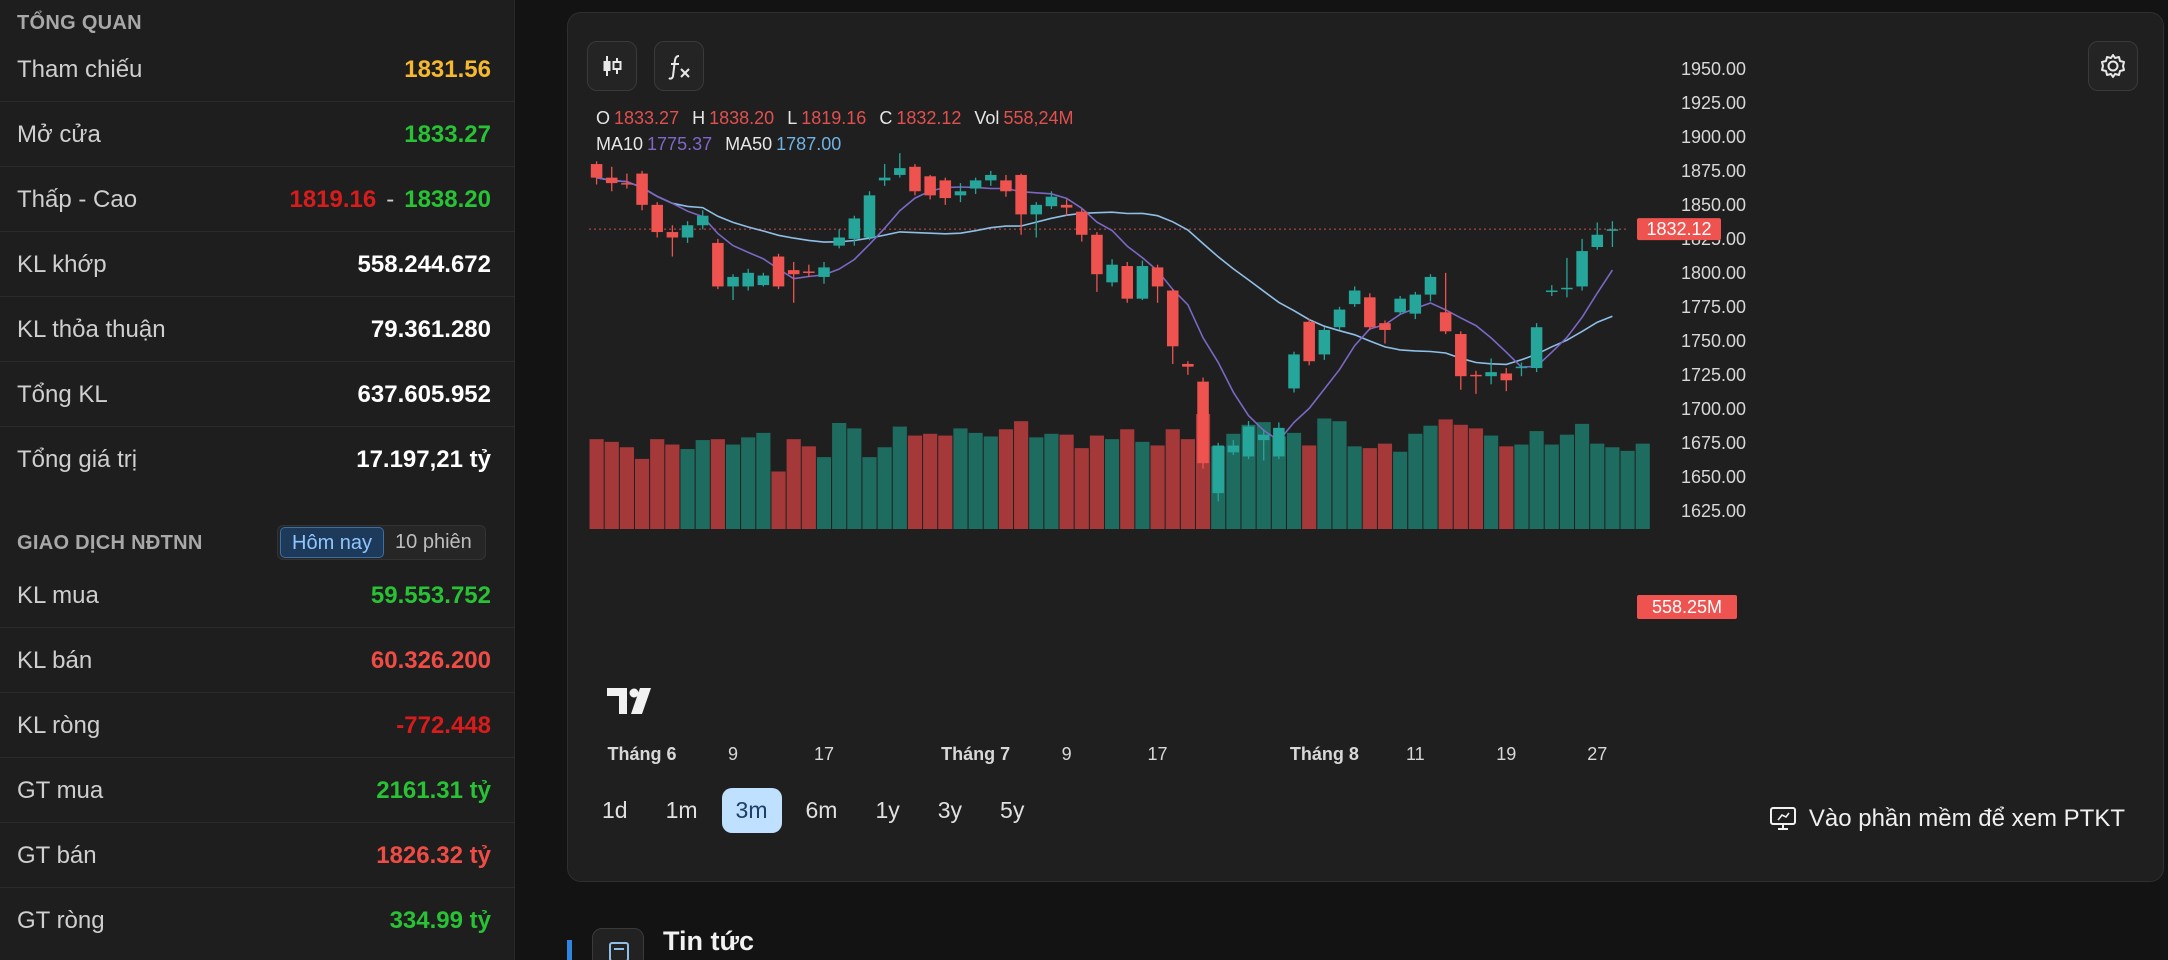 This screenshot has width=2168, height=960. Describe the element at coordinates (629, 701) in the screenshot. I see `tradingview-logo` at that location.